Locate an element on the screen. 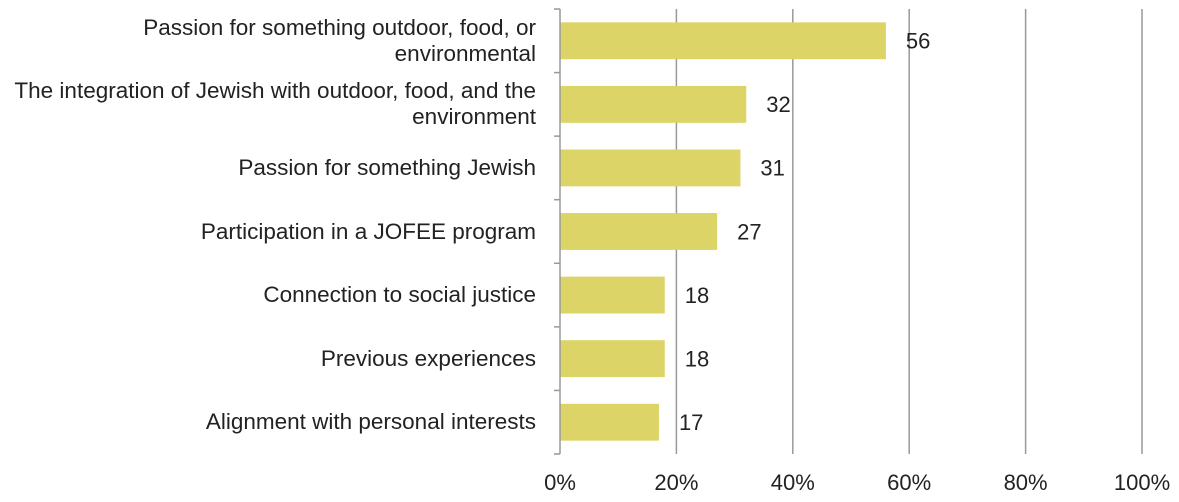 This screenshot has height=502, width=1179. x-tick-label: 20% is located at coordinates (676, 482).